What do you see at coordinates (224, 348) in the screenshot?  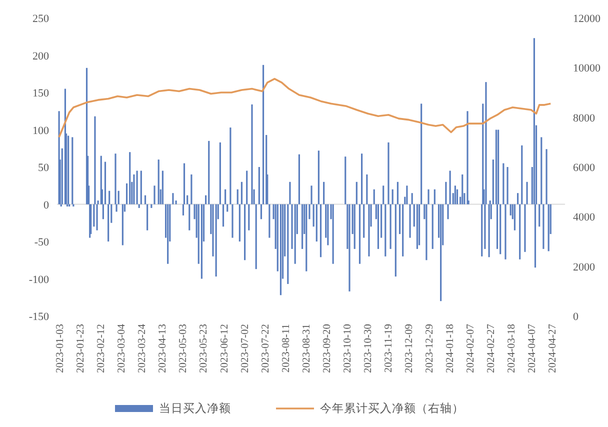 I see `x-tick-label: 2023-06-12` at bounding box center [224, 348].